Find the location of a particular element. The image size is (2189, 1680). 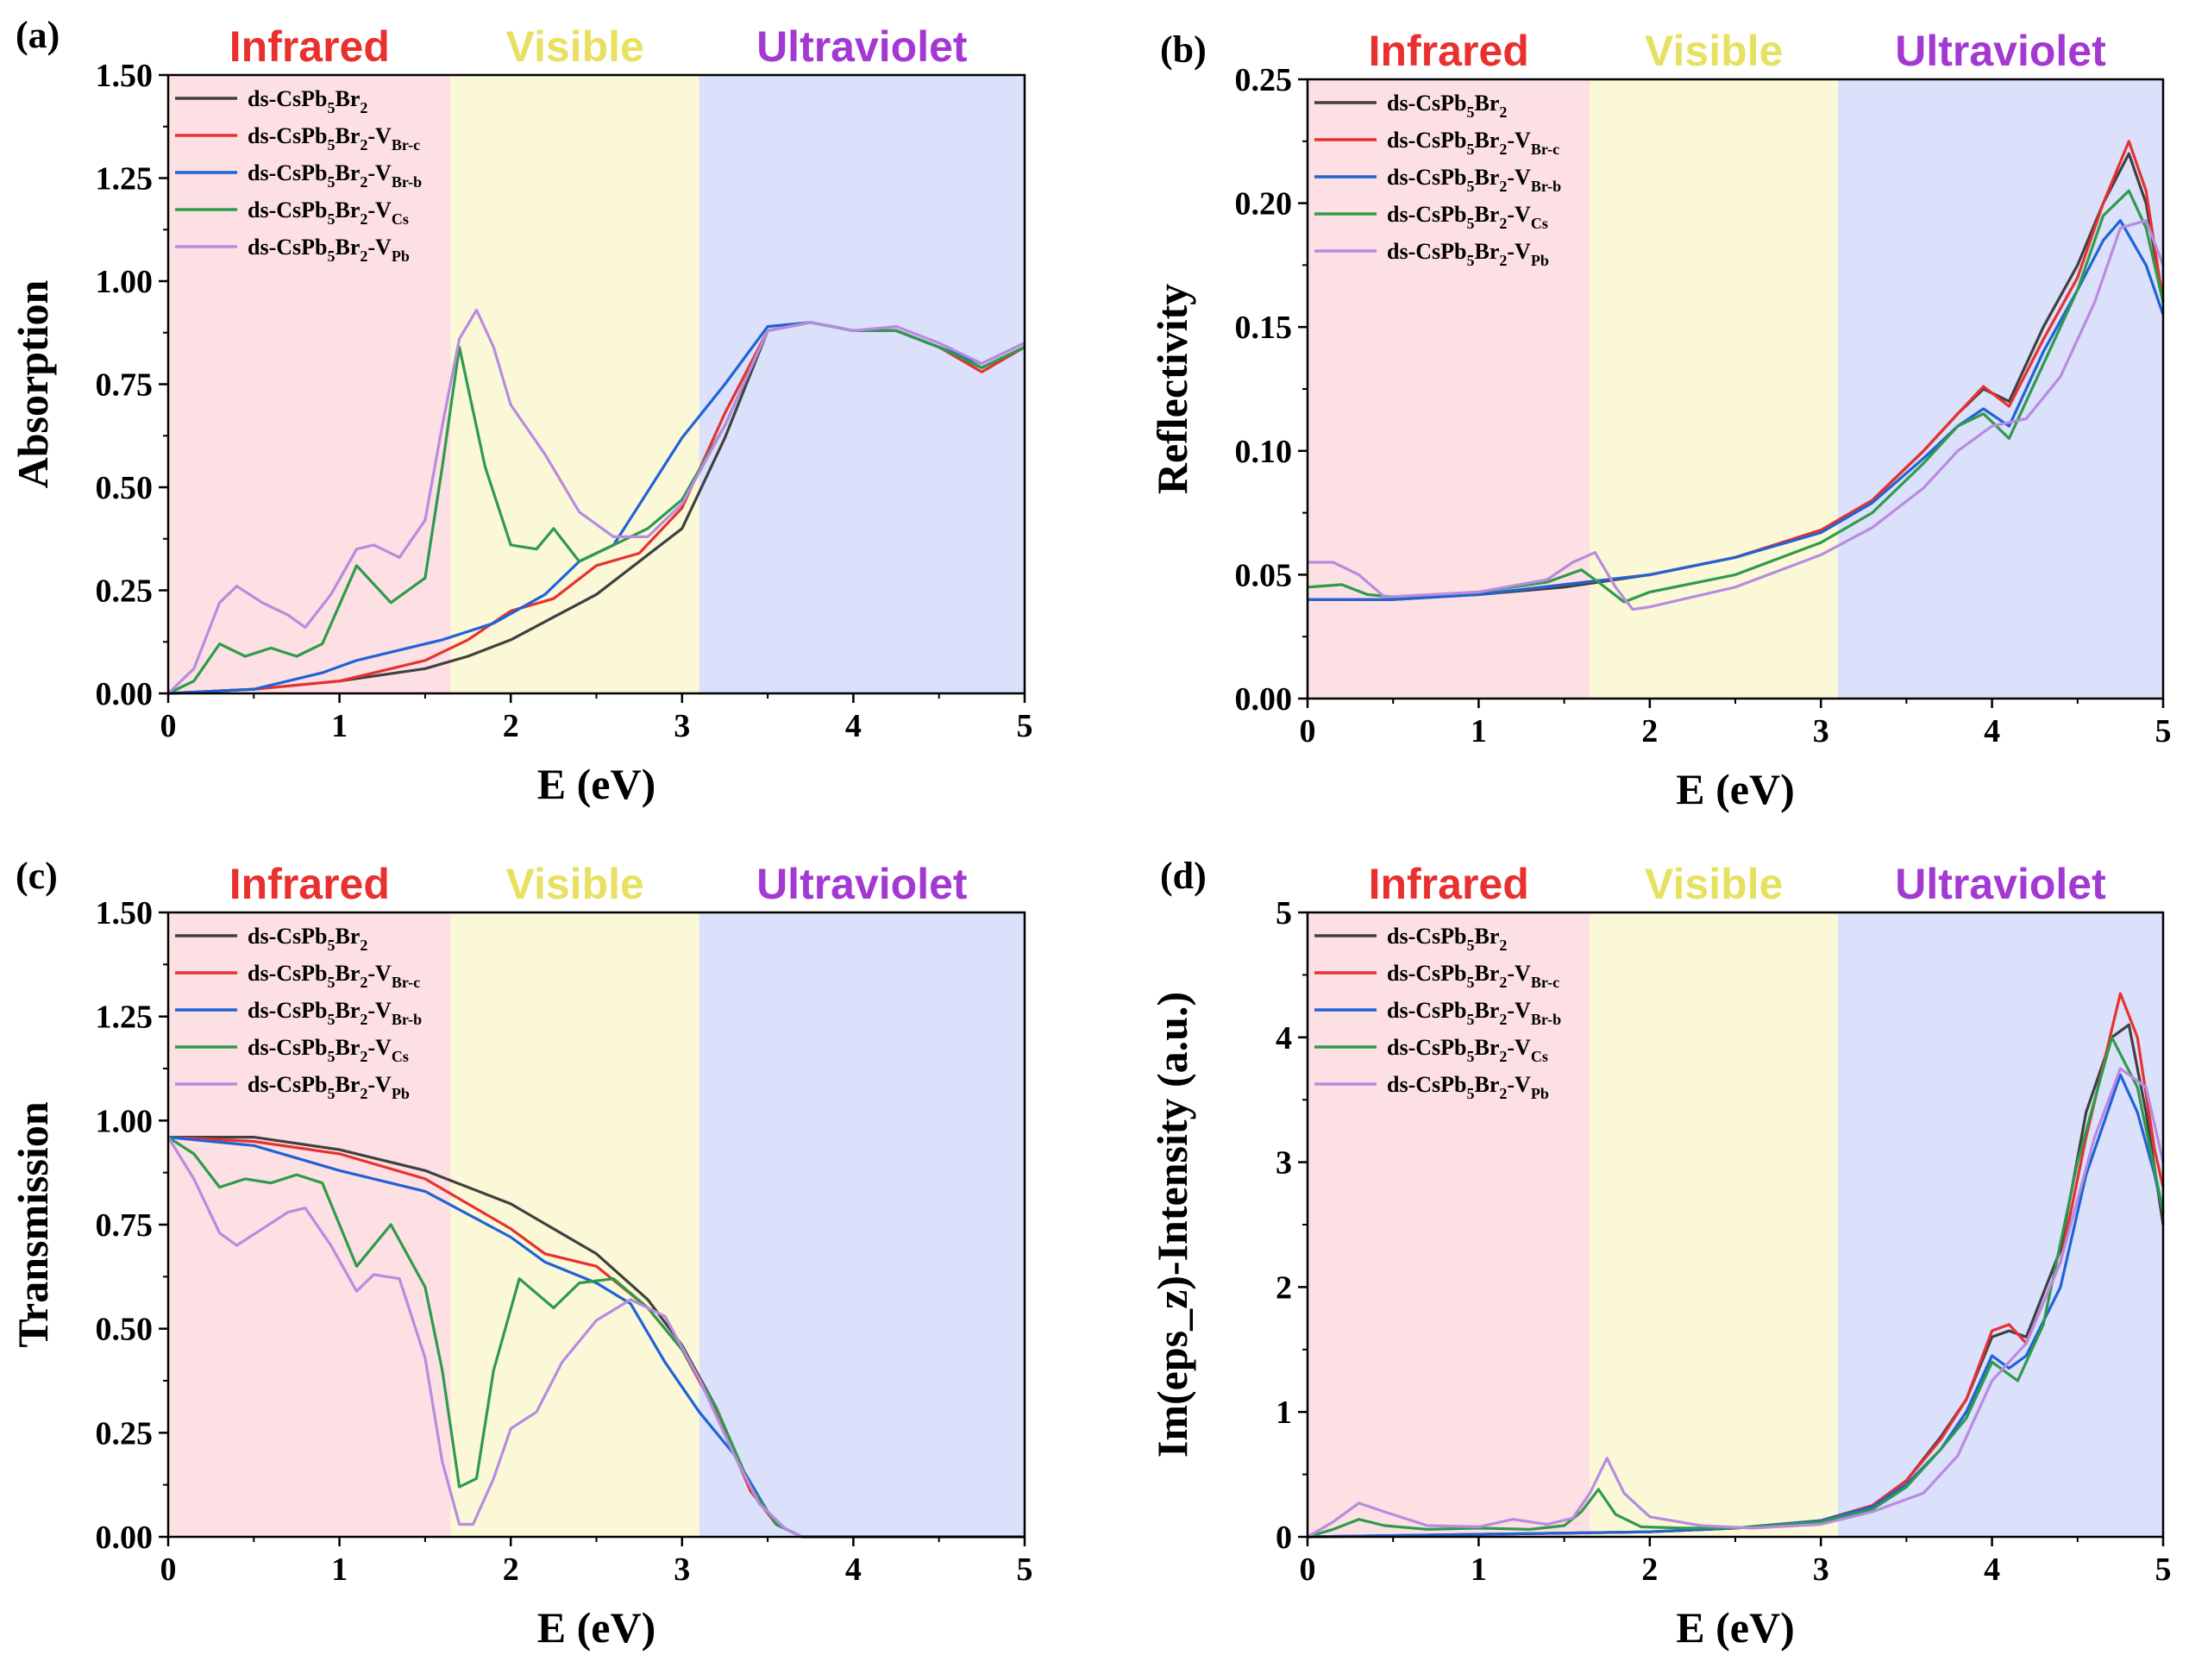

panel-label: (a) is located at coordinates (38, 35).